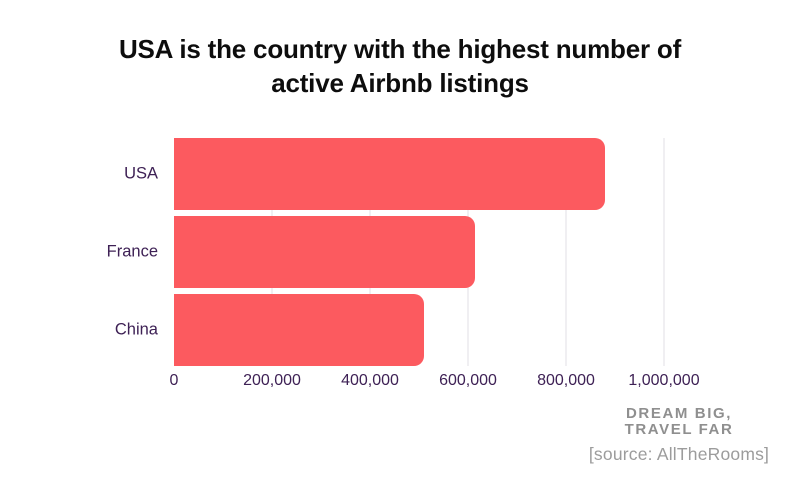 The image size is (800, 500). What do you see at coordinates (136, 329) in the screenshot?
I see `category-label-china: China` at bounding box center [136, 329].